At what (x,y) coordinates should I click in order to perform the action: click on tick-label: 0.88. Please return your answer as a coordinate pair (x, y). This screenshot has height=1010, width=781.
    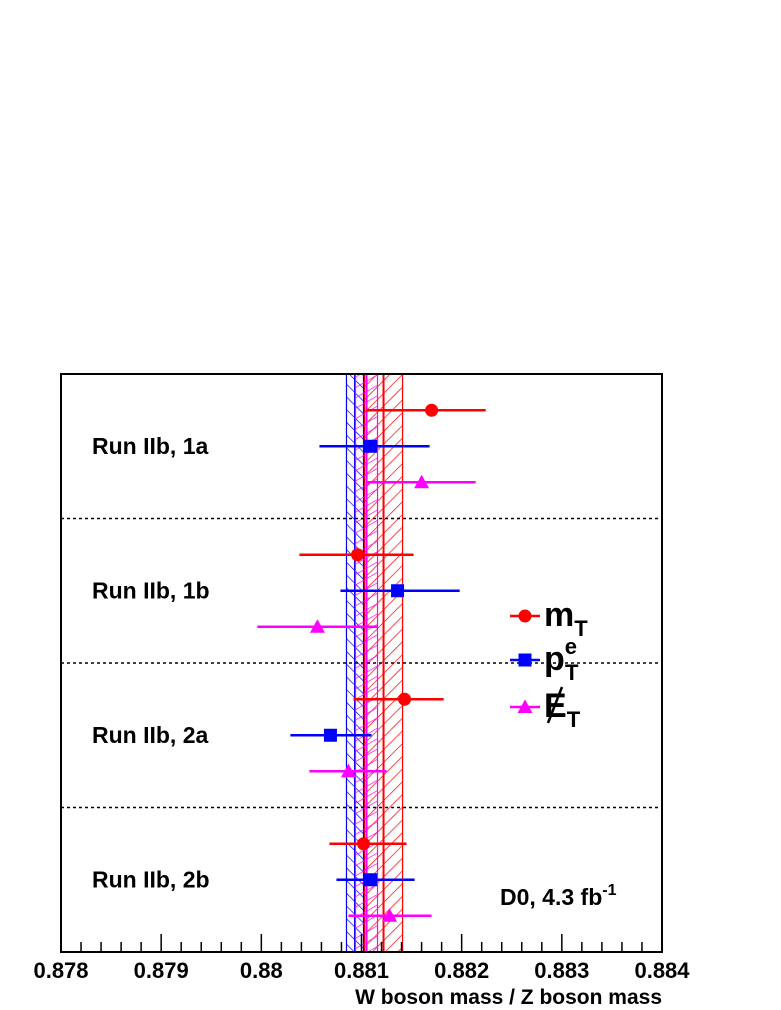
    Looking at the image, I should click on (261, 970).